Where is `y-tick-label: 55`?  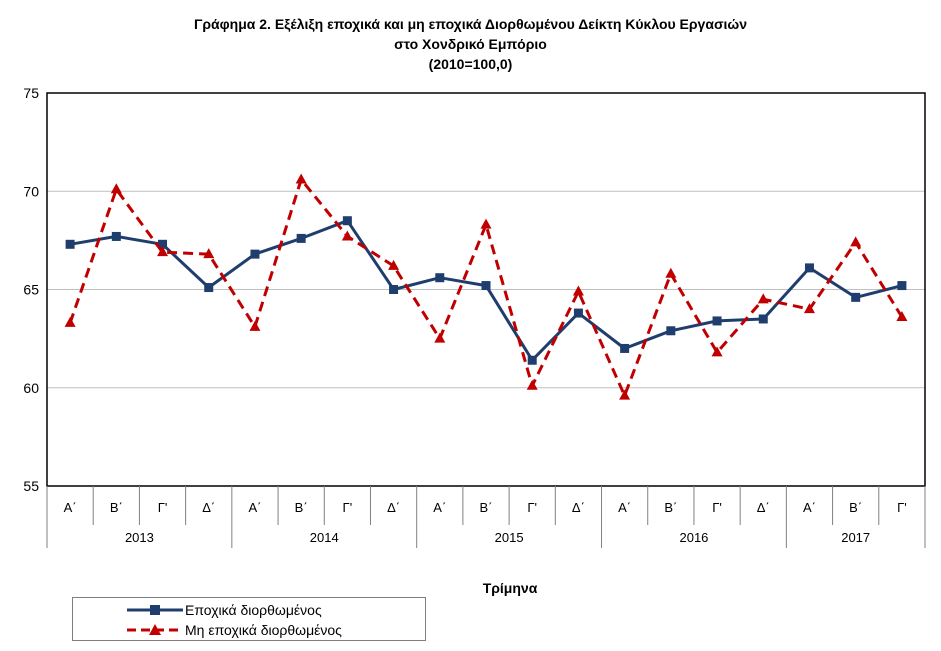 y-tick-label: 55 is located at coordinates (31, 486).